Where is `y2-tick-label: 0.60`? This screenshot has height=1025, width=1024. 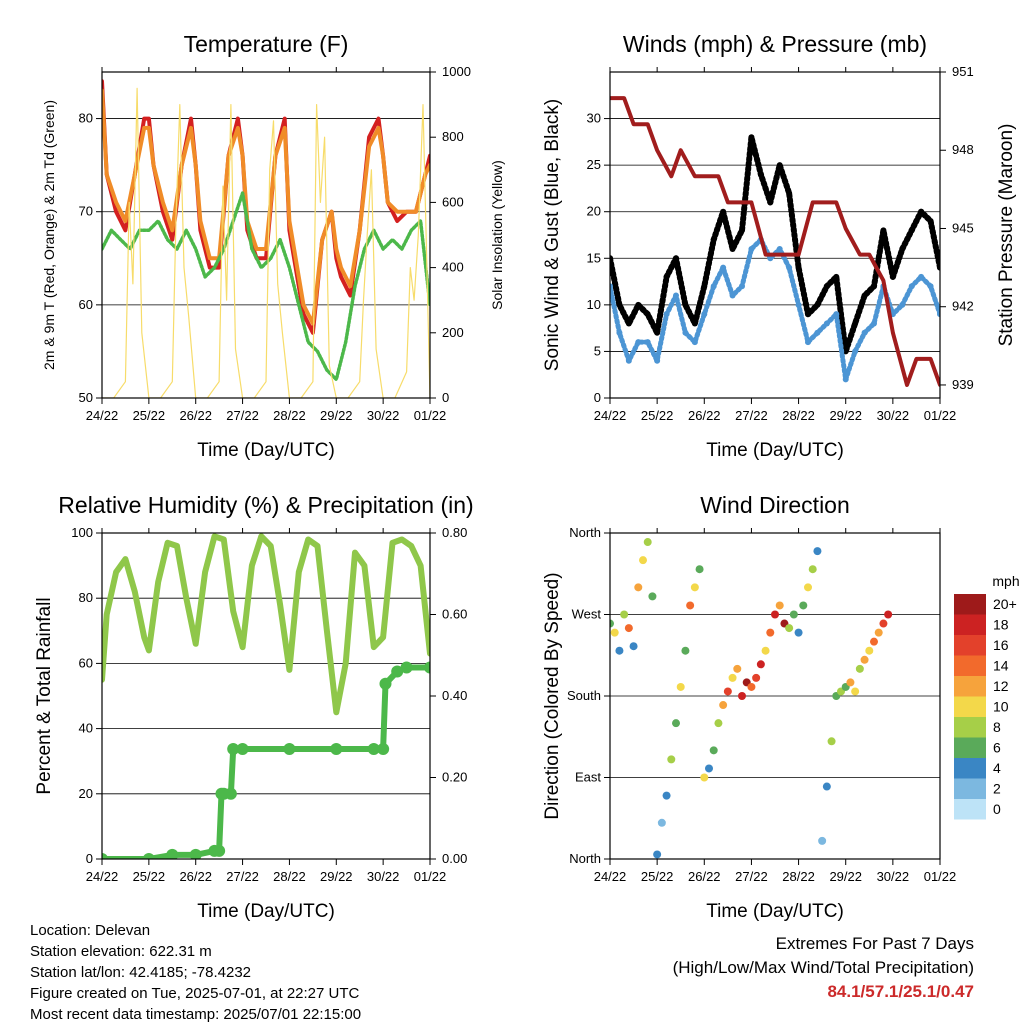
y2-tick-label: 0.60 is located at coordinates (454, 614).